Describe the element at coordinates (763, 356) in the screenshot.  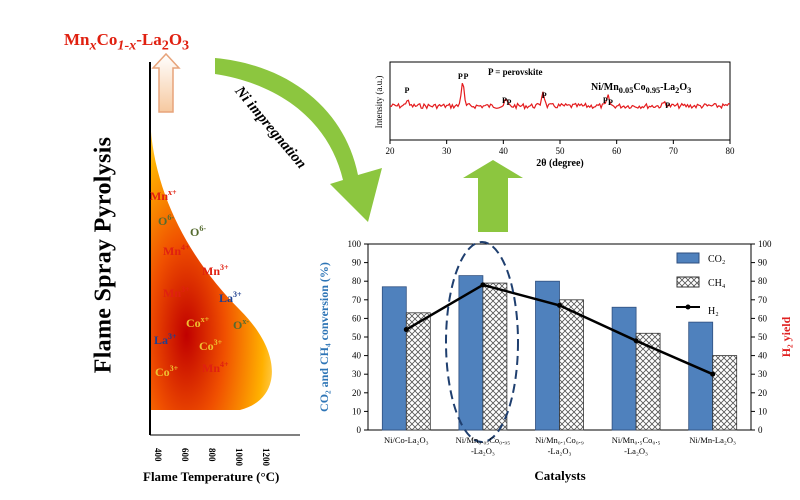
I see `y-tick-label-right: 40` at that location.